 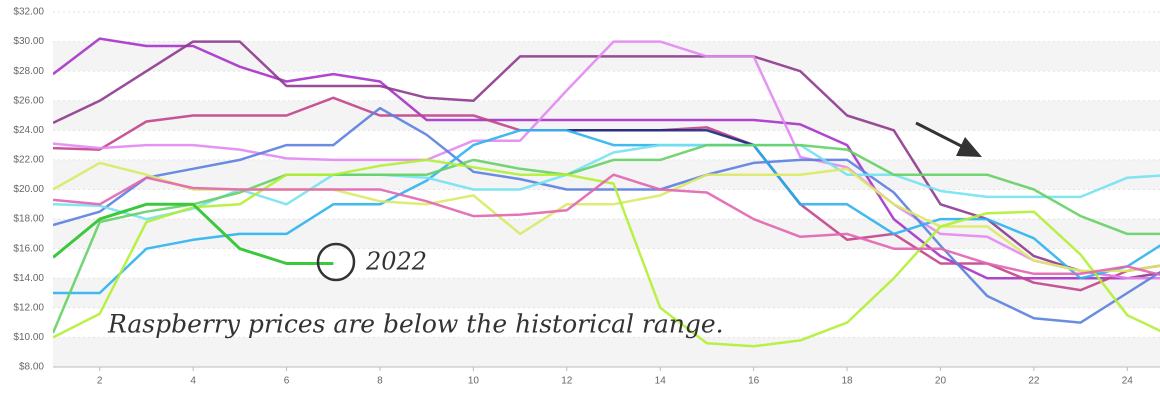 I want to click on x-tick-label: 12, so click(x=567, y=381).